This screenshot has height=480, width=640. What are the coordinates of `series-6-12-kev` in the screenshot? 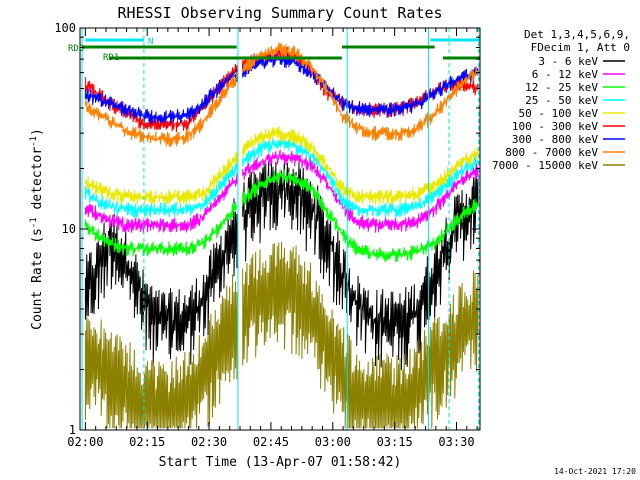 It's located at (281, 191).